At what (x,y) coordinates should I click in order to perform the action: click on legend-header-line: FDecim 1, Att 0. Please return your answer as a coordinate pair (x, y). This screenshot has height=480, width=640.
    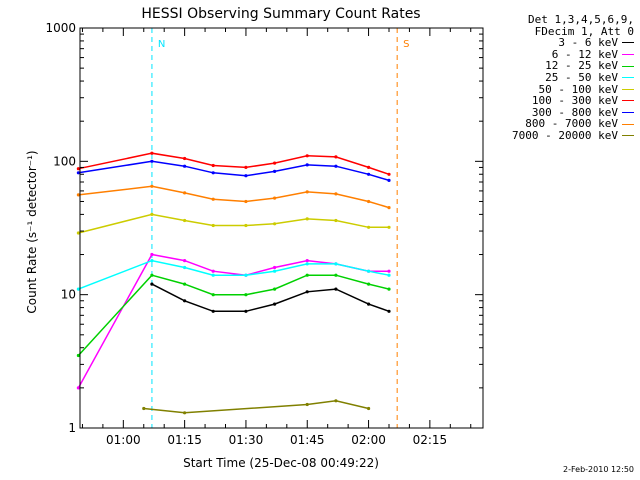
    Looking at the image, I should click on (584, 31).